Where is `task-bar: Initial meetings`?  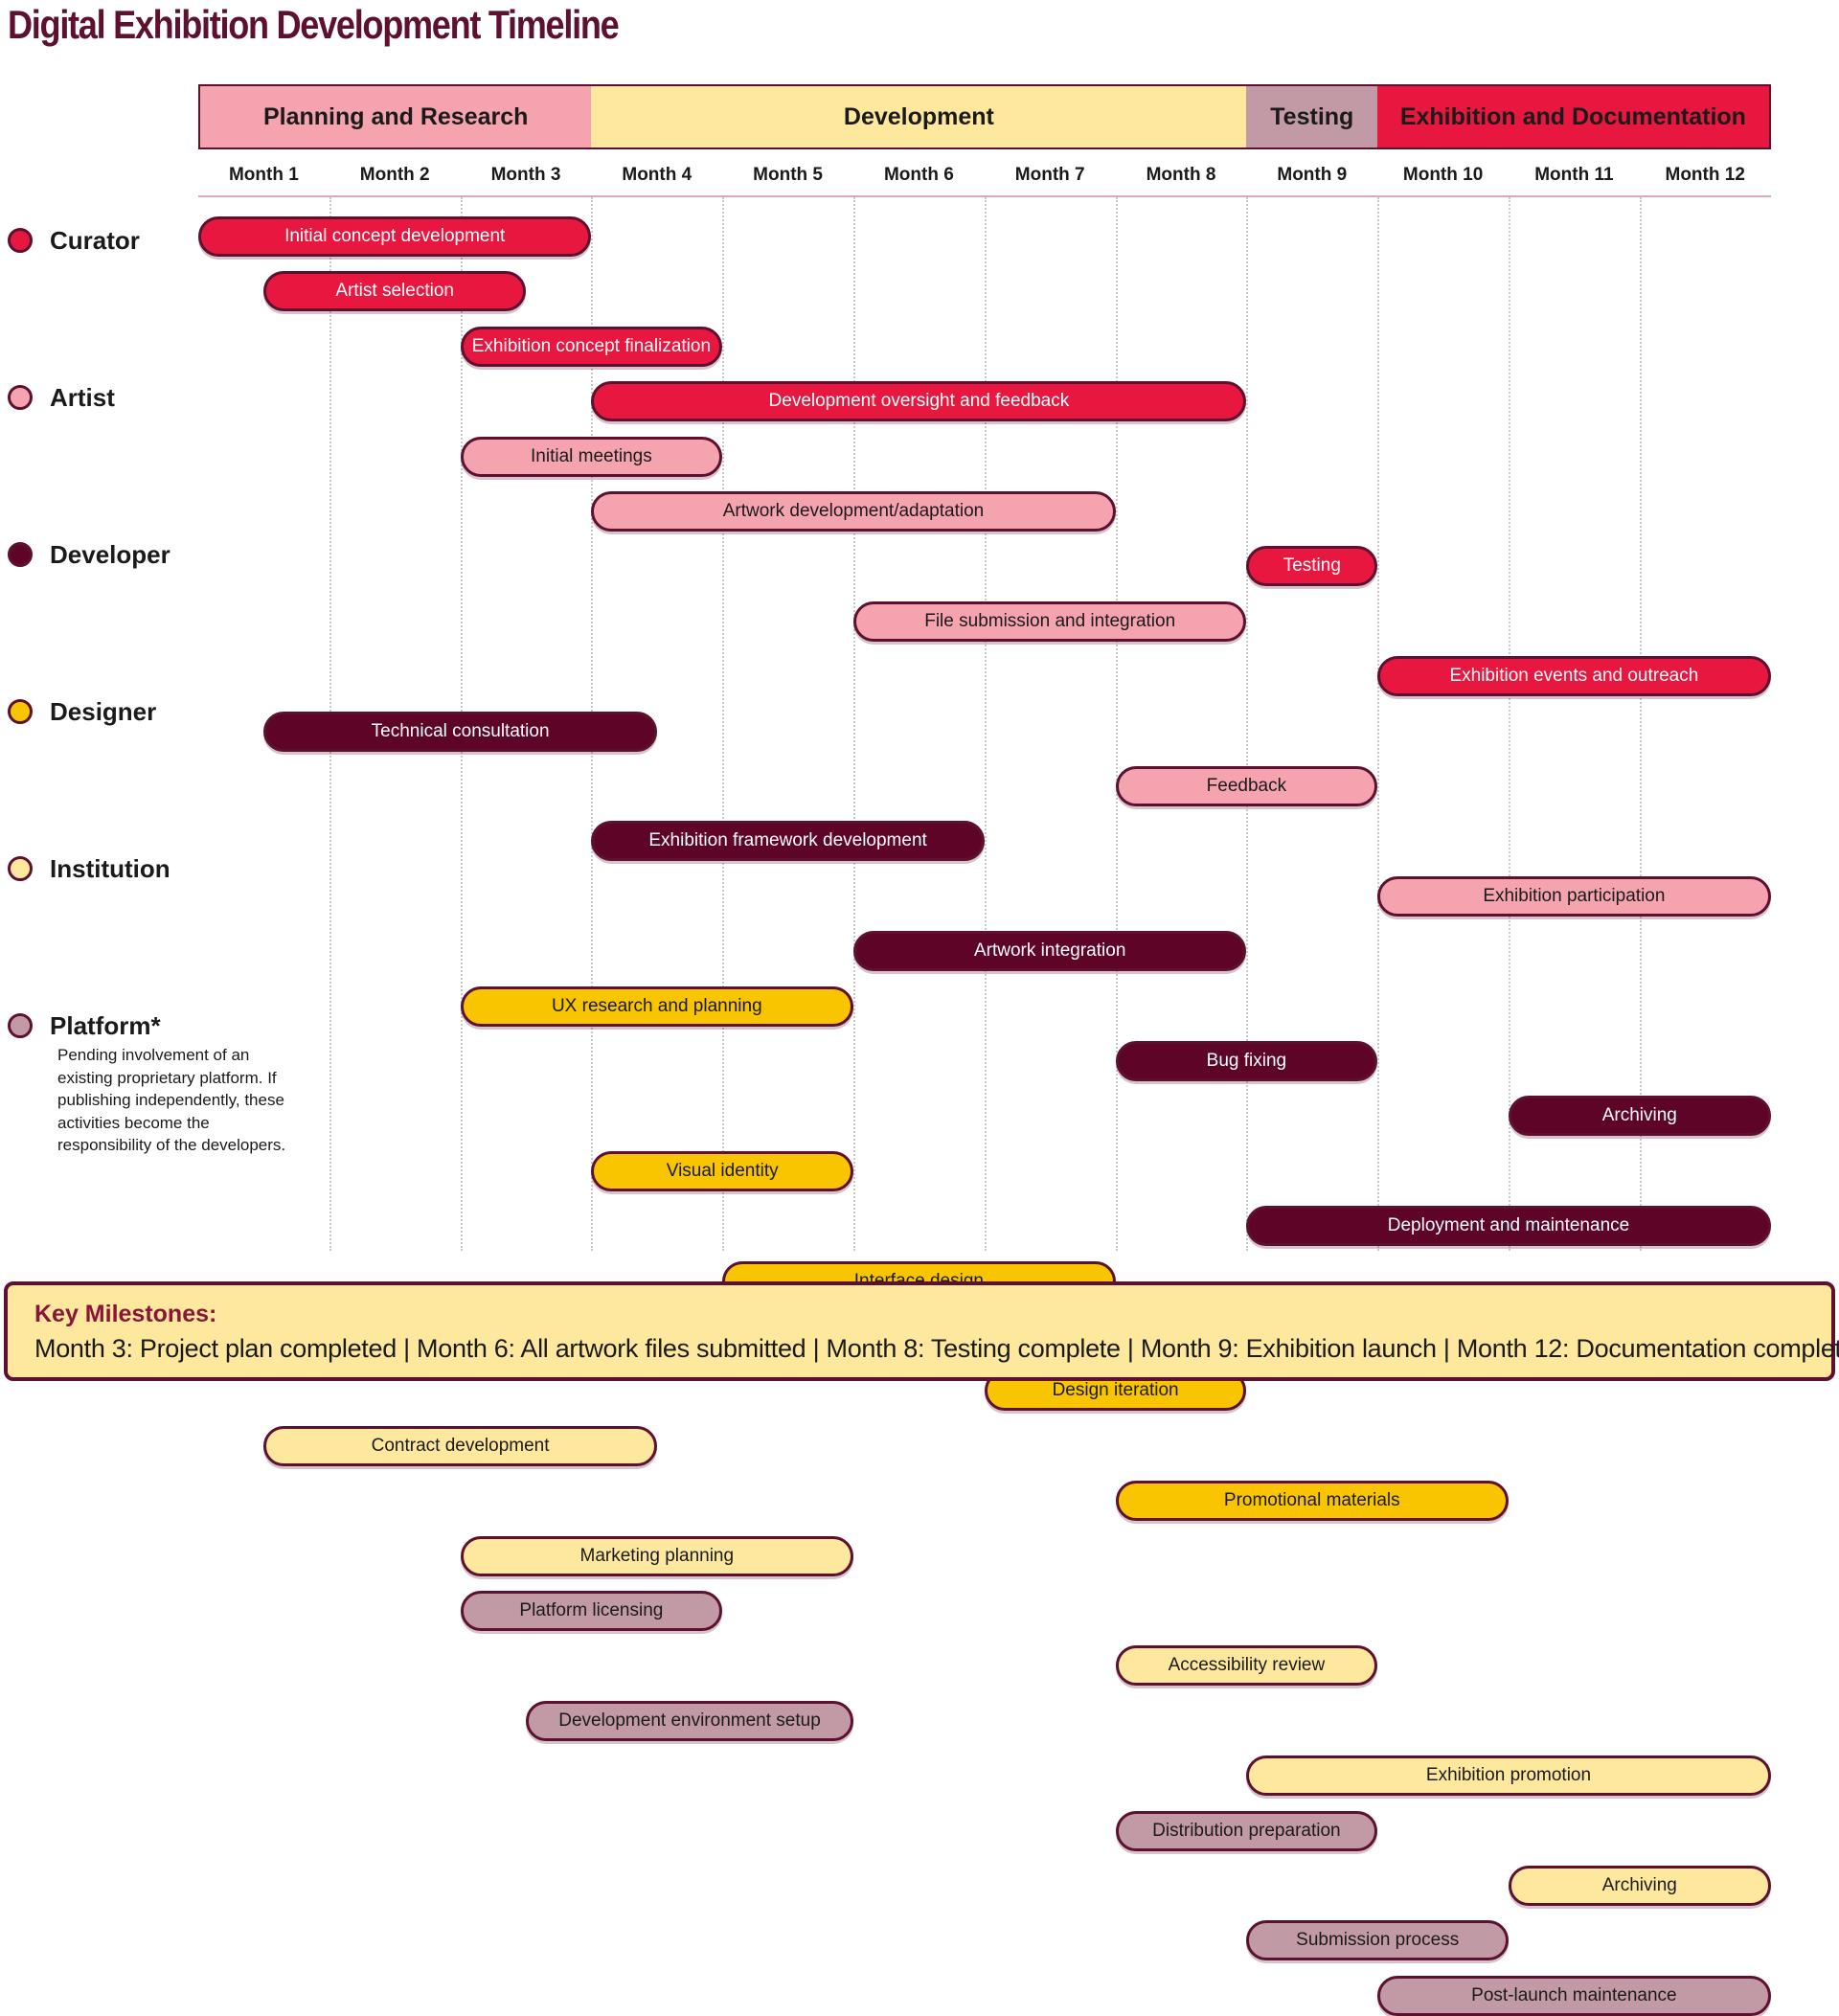 task-bar: Initial meetings is located at coordinates (591, 456).